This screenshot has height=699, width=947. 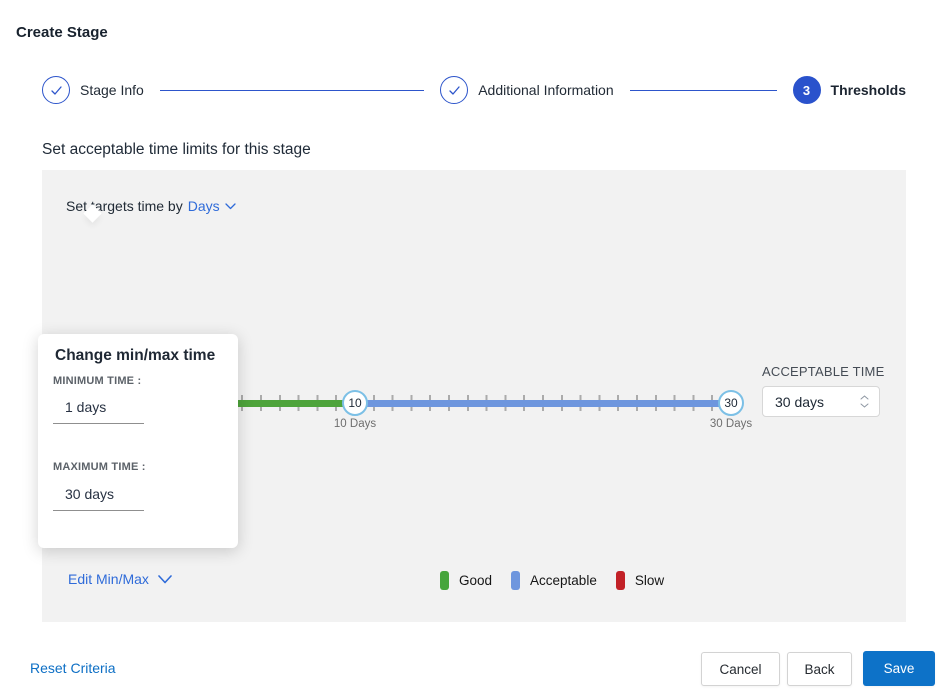 What do you see at coordinates (899, 668) in the screenshot?
I see `save-button: Save` at bounding box center [899, 668].